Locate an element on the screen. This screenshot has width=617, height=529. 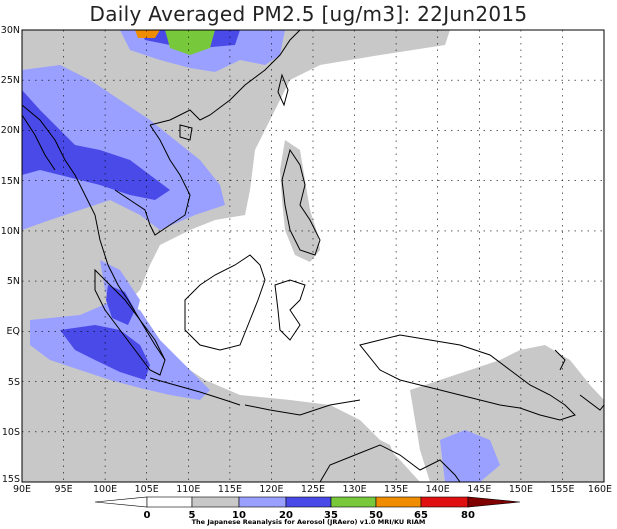
y-axis-labels: 30N 25N 20N 15N 10N 5N EQ 5S 10S 15S is located at coordinates (10, 255).